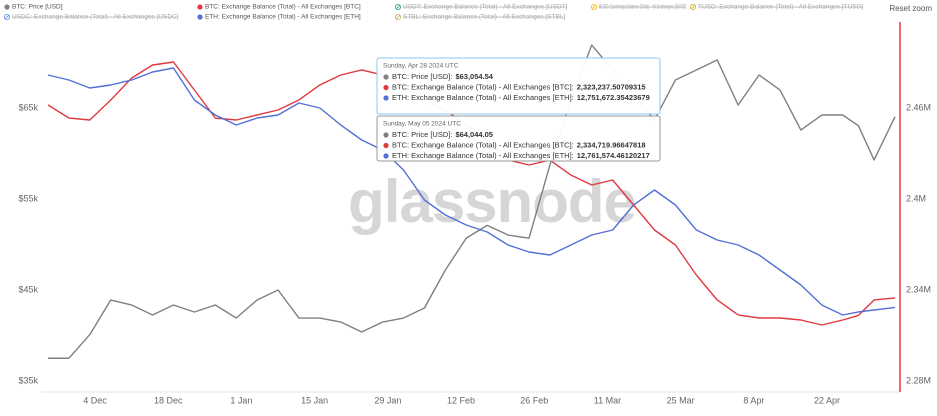  Describe the element at coordinates (461, 400) in the screenshot. I see `x-tick-label: 12 Feb` at that location.